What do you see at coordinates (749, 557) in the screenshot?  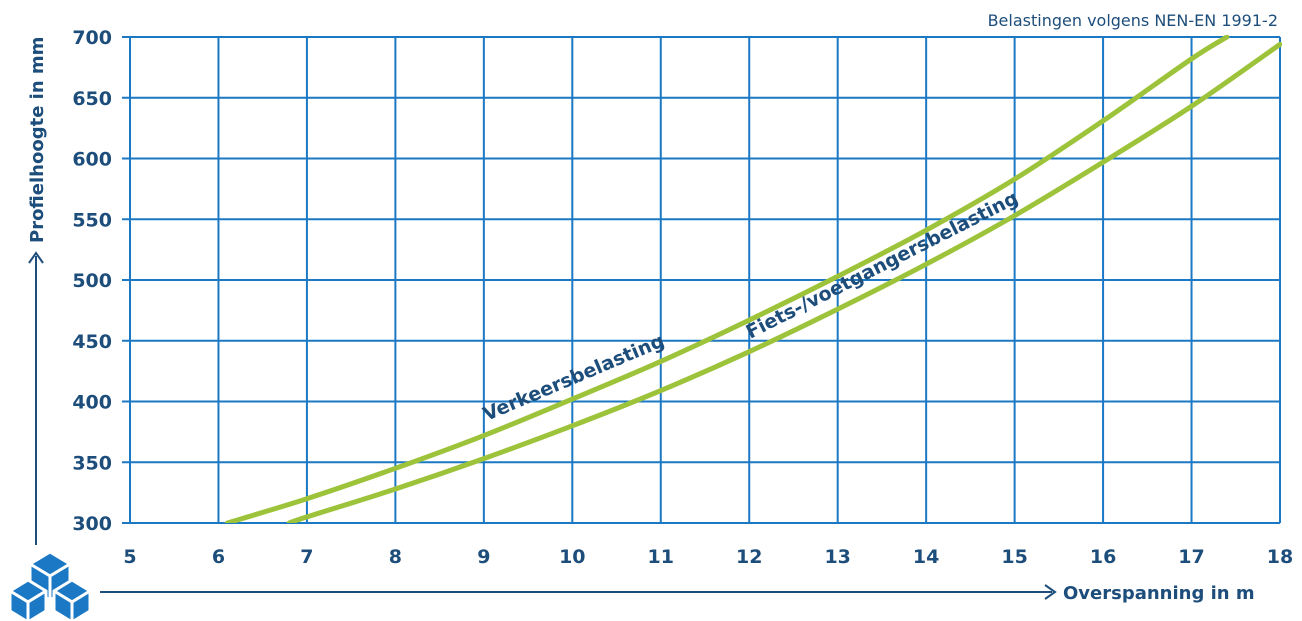 I see `x-tick-label: 12` at bounding box center [749, 557].